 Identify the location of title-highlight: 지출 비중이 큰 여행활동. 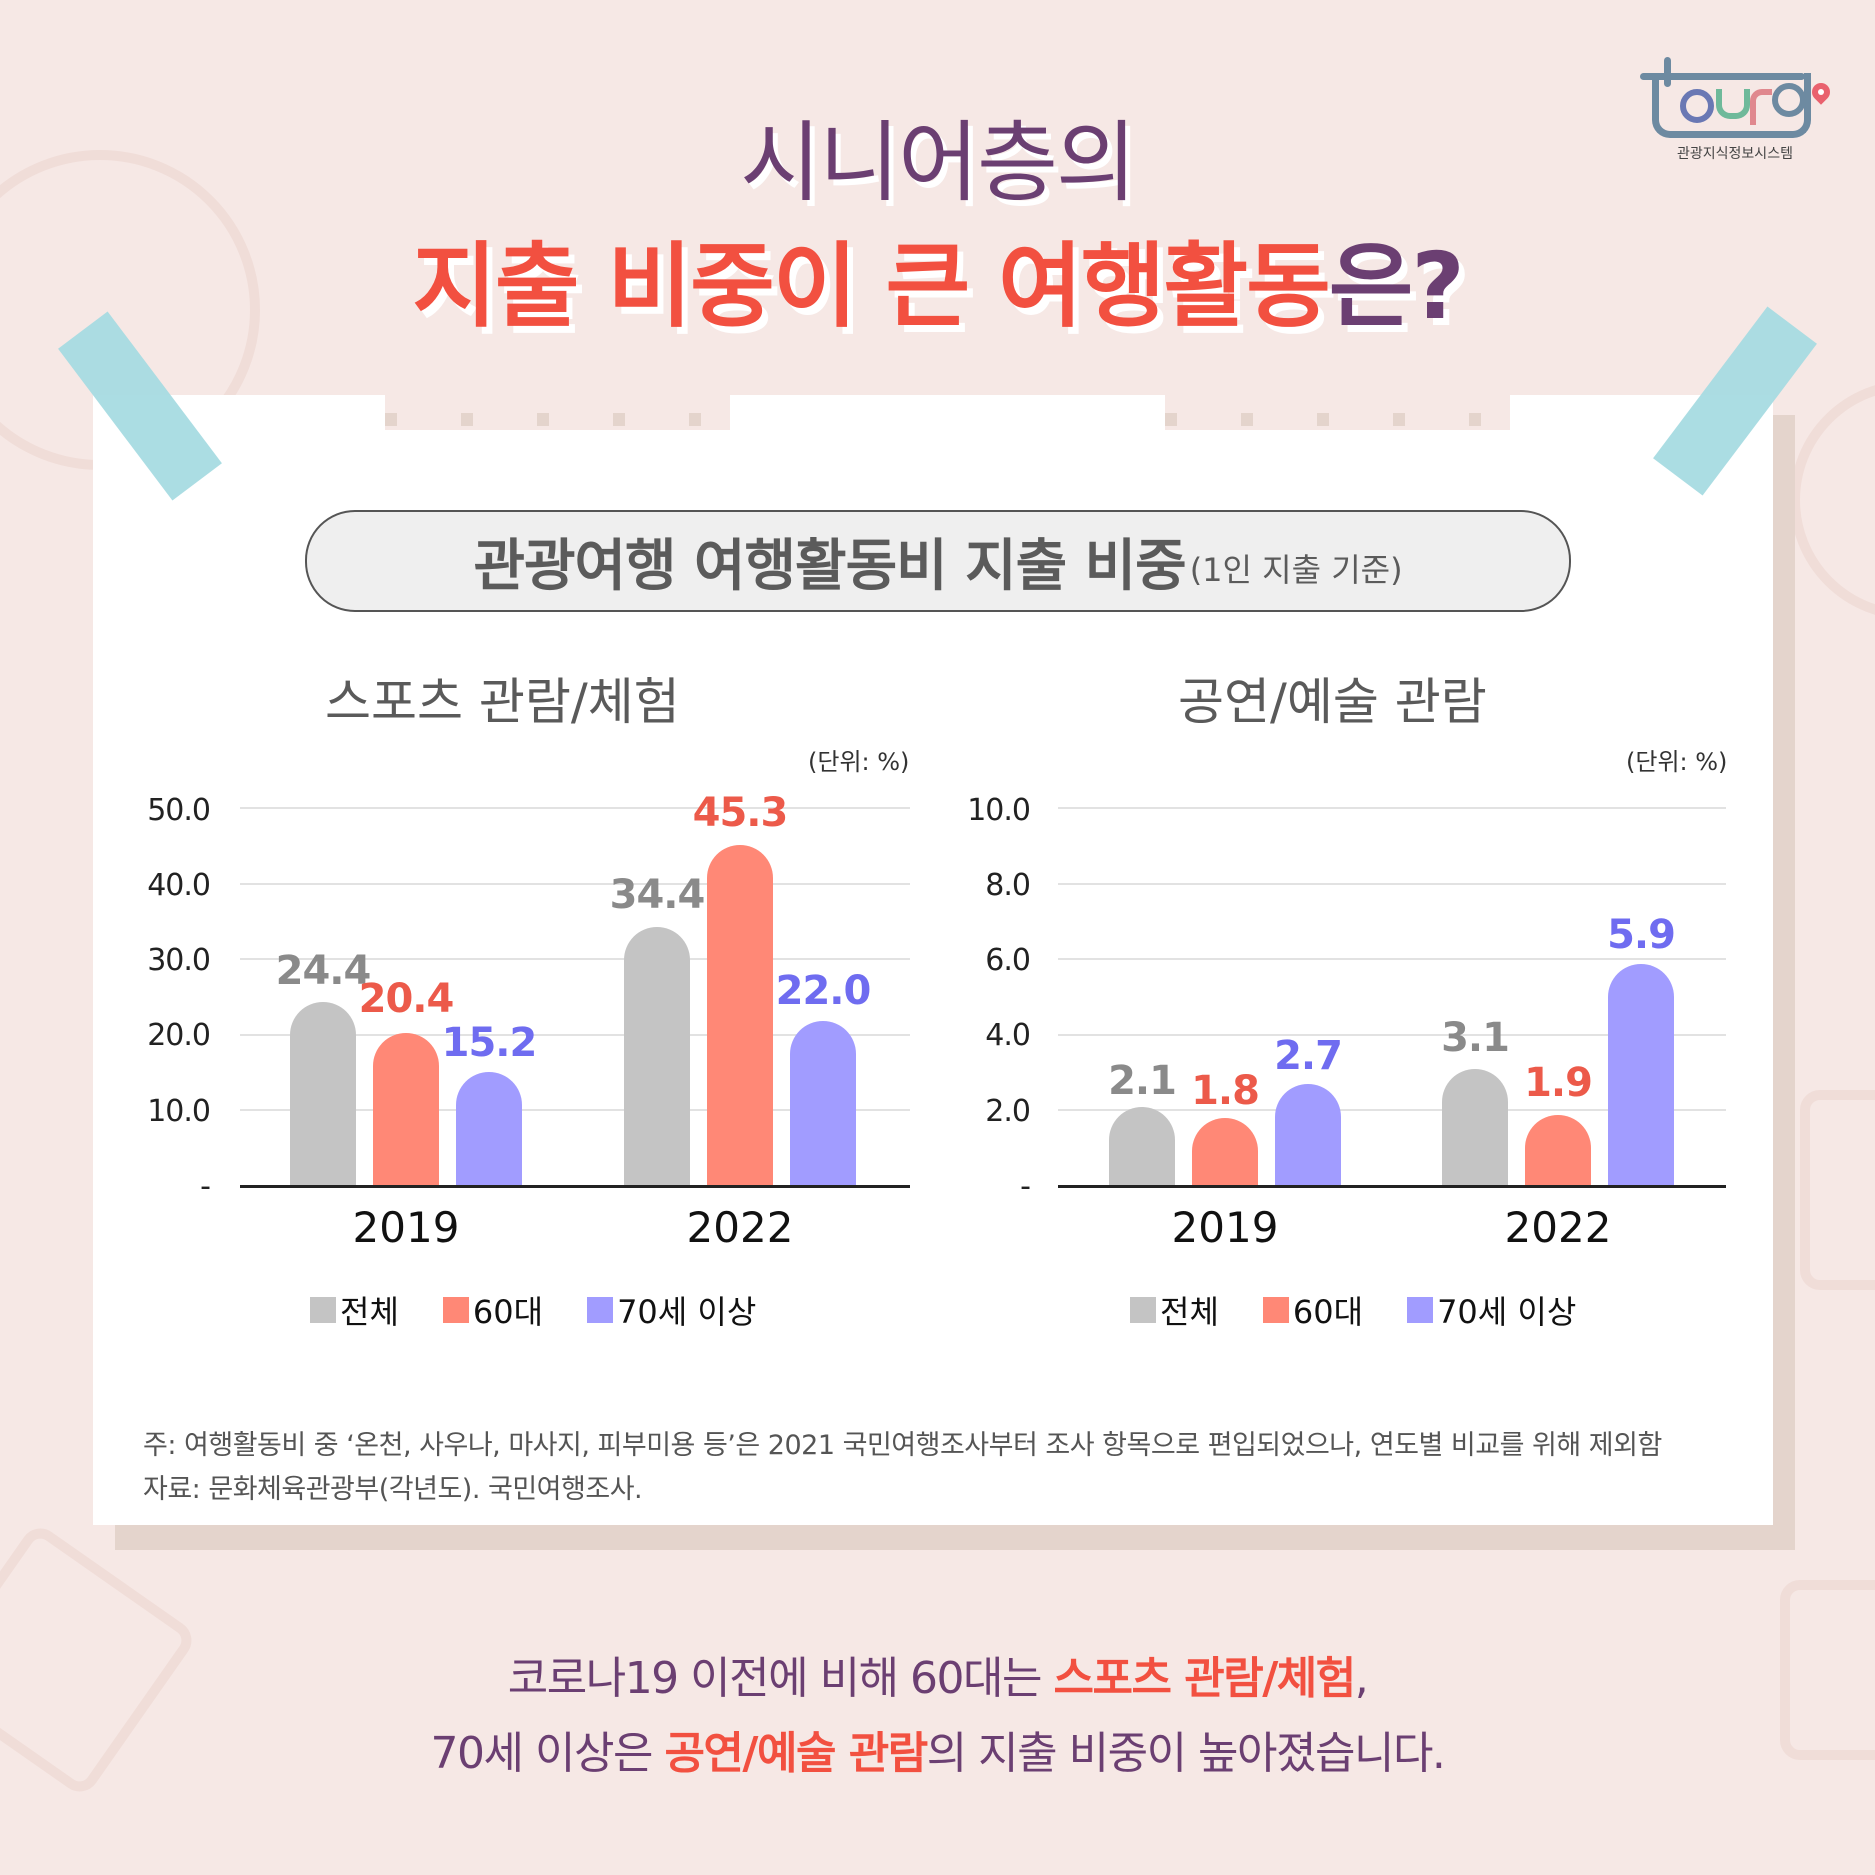
(871, 286).